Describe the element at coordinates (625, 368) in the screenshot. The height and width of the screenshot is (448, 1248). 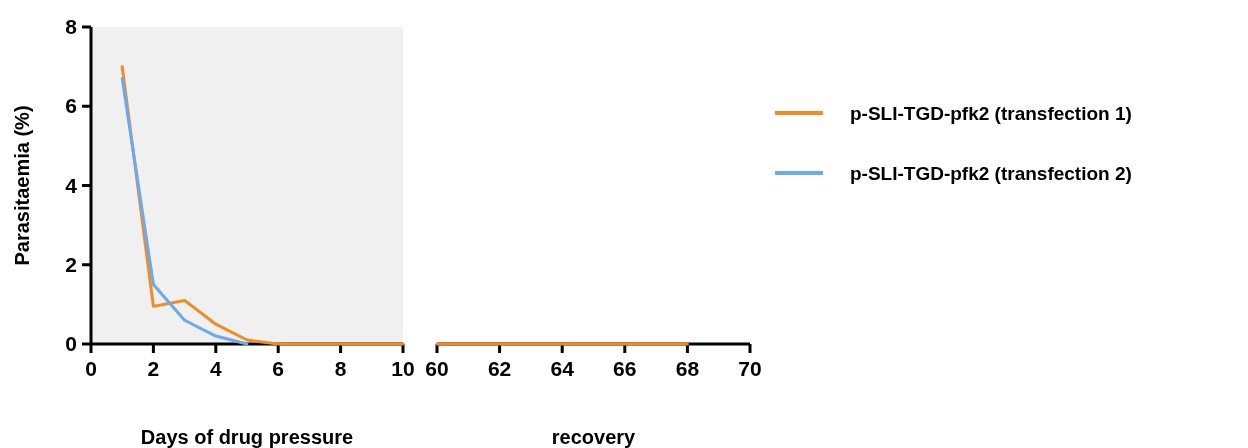
I see `x-tick-label: 66` at that location.